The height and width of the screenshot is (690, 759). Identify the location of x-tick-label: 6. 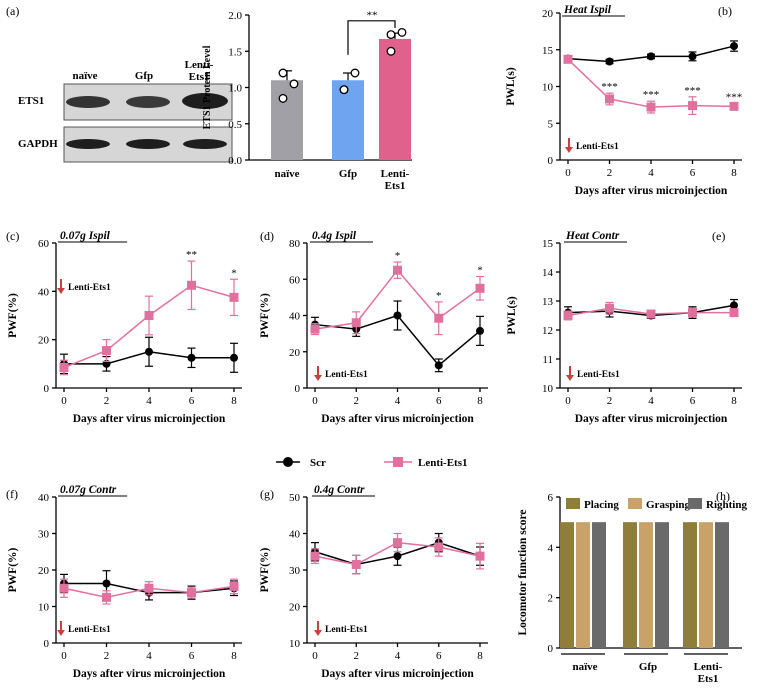
(439, 656).